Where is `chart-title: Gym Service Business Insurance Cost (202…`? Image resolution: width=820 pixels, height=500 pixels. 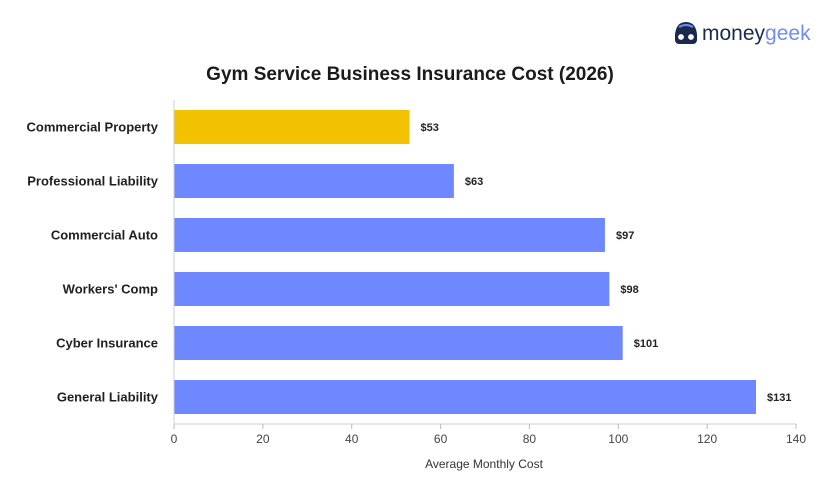 chart-title: Gym Service Business Insurance Cost (202… is located at coordinates (410, 74).